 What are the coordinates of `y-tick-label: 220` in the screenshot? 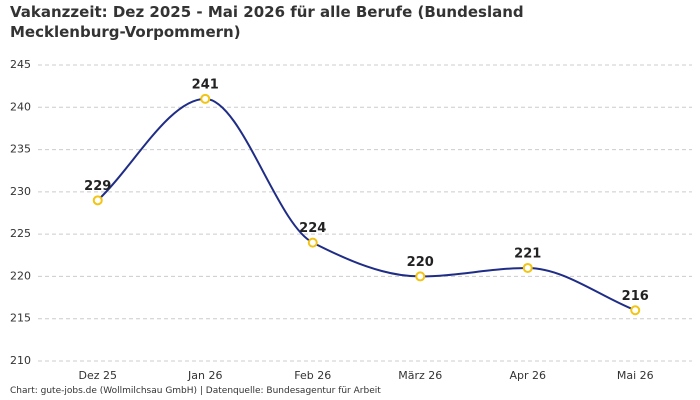 It's located at (20, 275).